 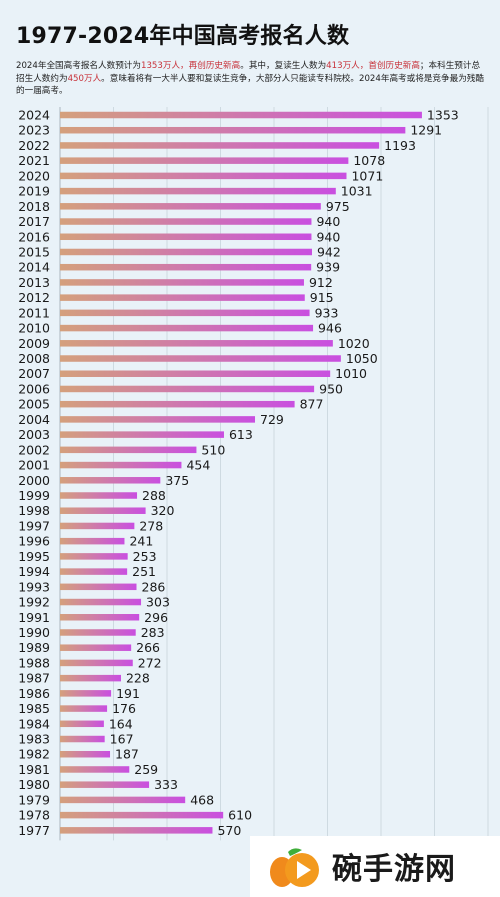 I want to click on y-tick-label: 1980, so click(x=34, y=784).